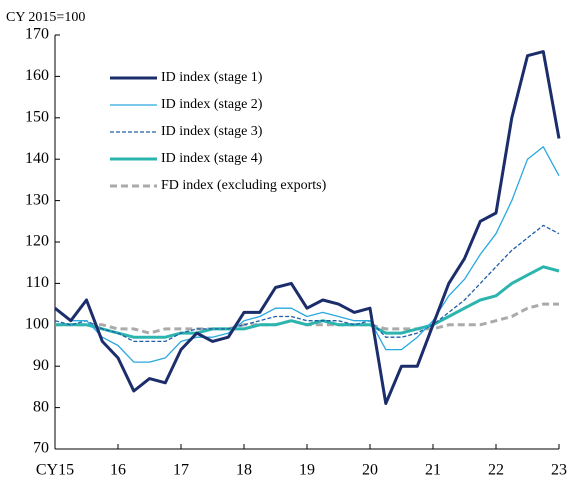 The image size is (569, 484). Describe the element at coordinates (212, 158) in the screenshot. I see `legend-label: ID index (stage 4)` at that location.